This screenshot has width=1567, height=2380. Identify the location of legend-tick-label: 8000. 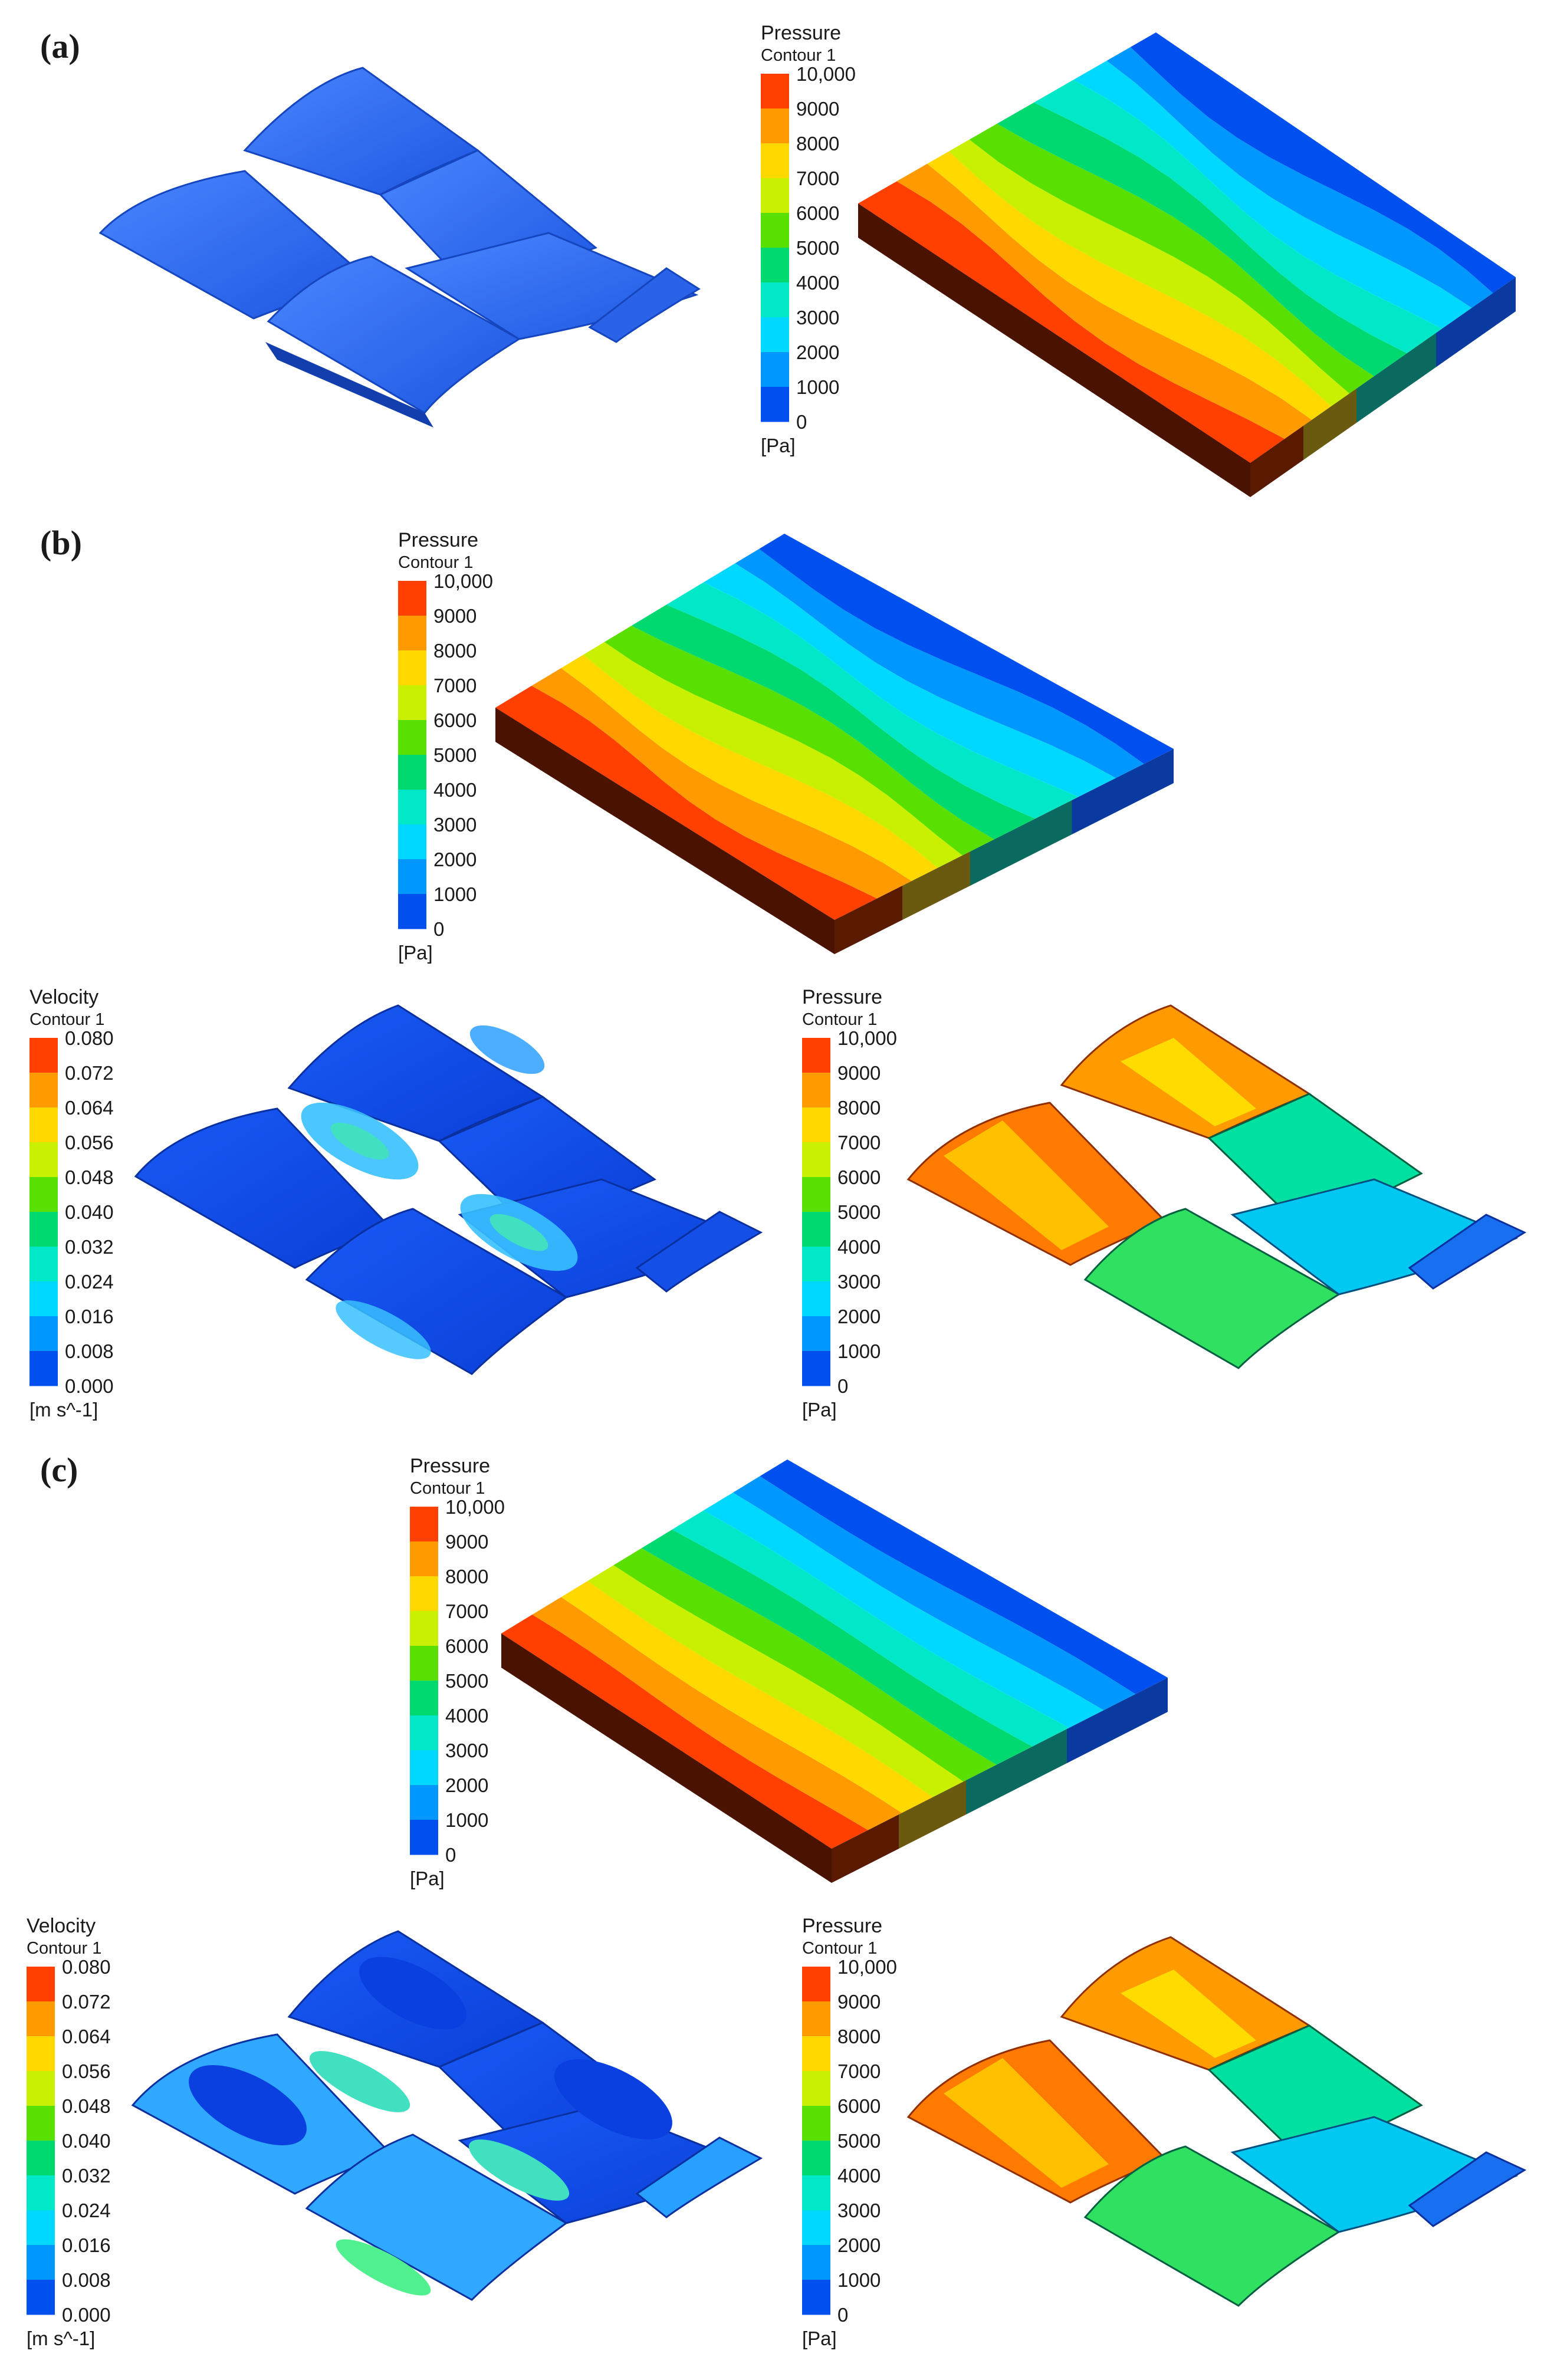
(466, 1576).